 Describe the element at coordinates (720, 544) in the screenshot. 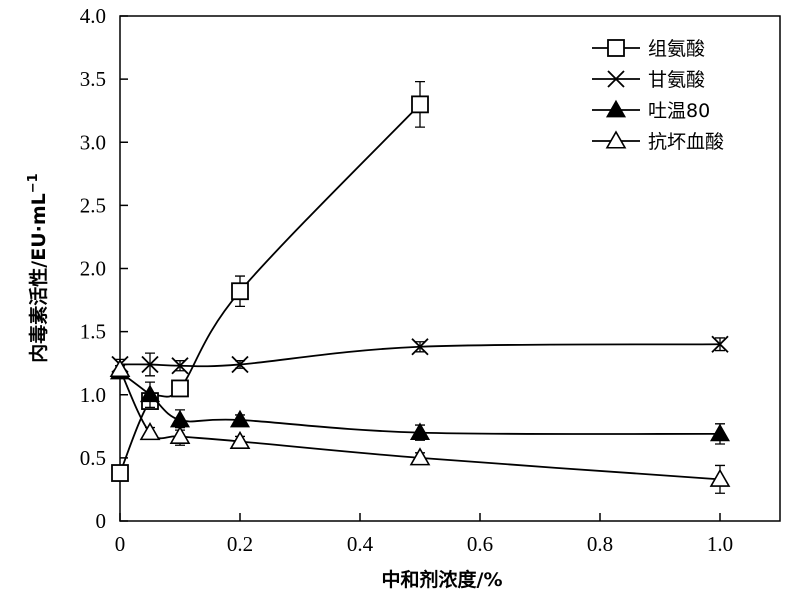

I see `x-tick-label: 1.0` at that location.